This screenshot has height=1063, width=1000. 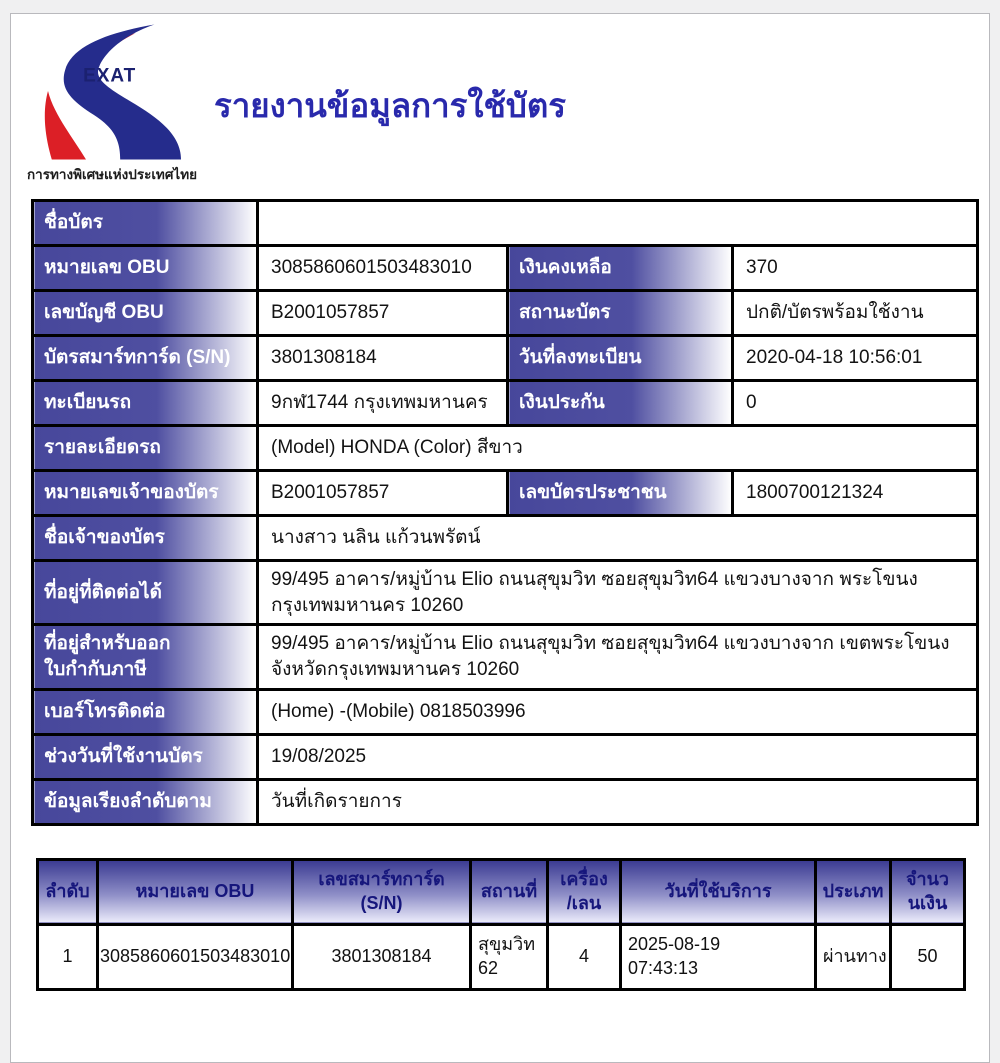 I want to click on col-header-smartcard: เลขสมาร์ทการ์ด (S/N), so click(x=381, y=891).